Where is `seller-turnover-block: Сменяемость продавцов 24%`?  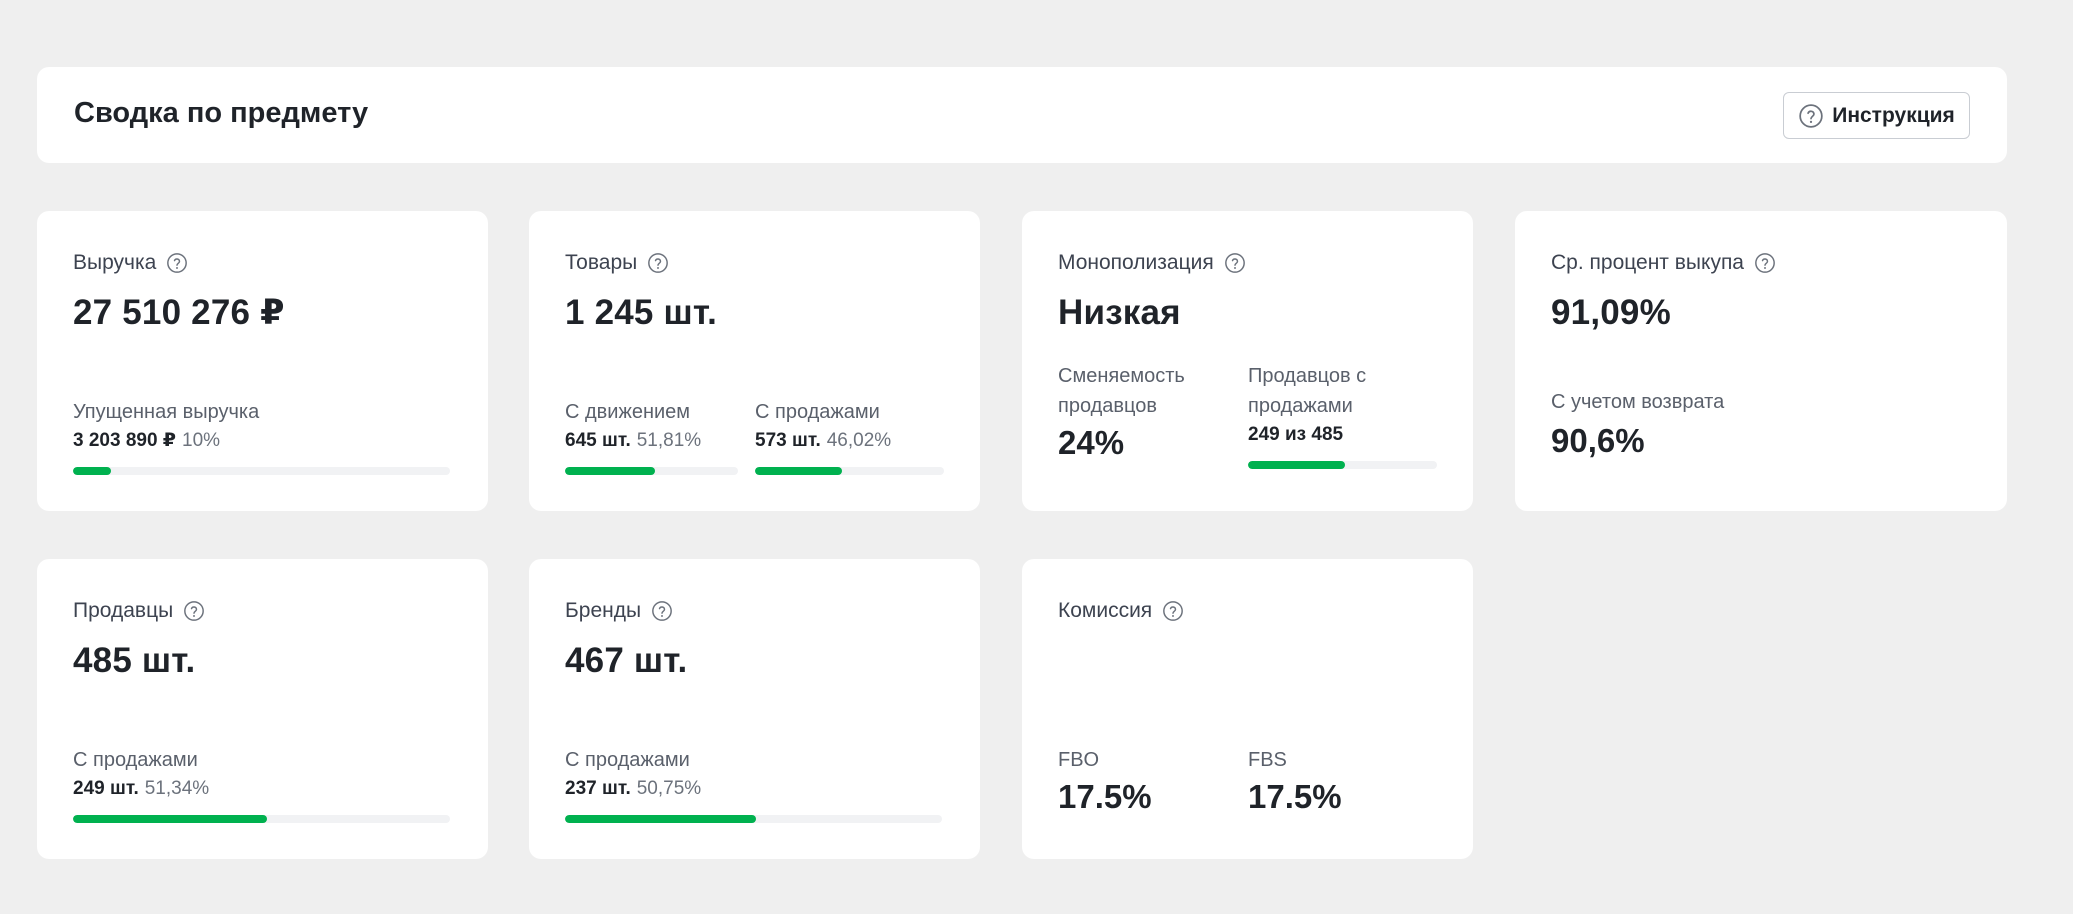
seller-turnover-block: Сменяемость продавцов 24% is located at coordinates (1138, 412).